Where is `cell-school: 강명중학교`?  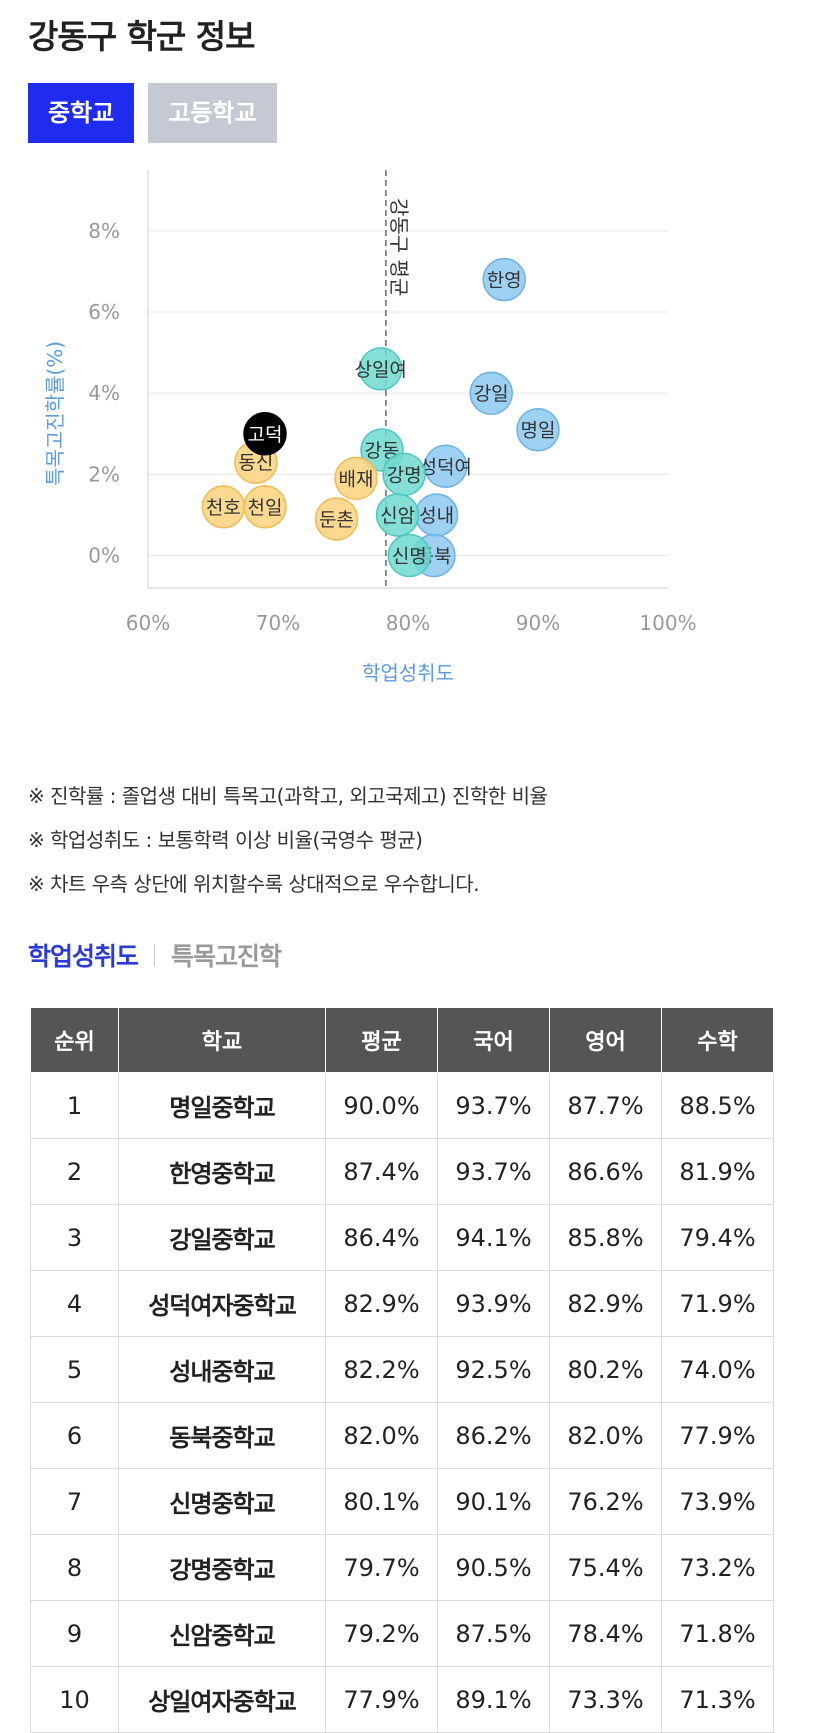
cell-school: 강명중학교 is located at coordinates (222, 1567).